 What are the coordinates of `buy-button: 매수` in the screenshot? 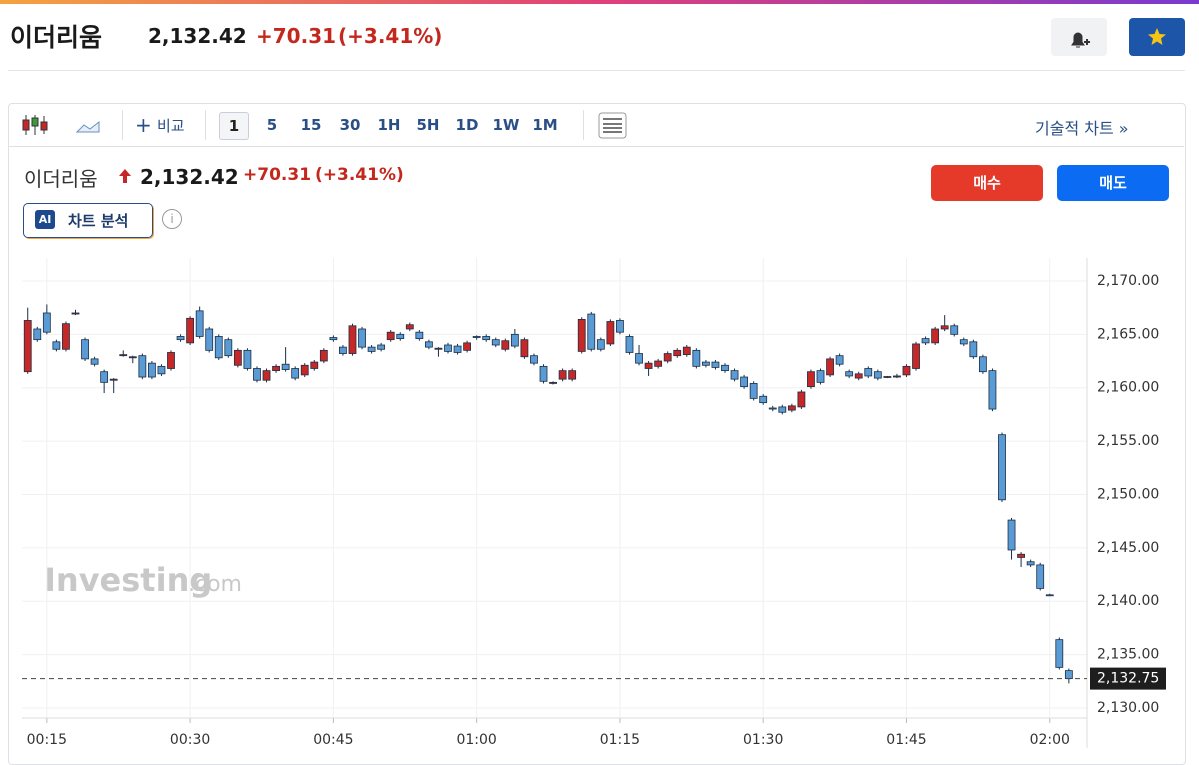 It's located at (987, 183).